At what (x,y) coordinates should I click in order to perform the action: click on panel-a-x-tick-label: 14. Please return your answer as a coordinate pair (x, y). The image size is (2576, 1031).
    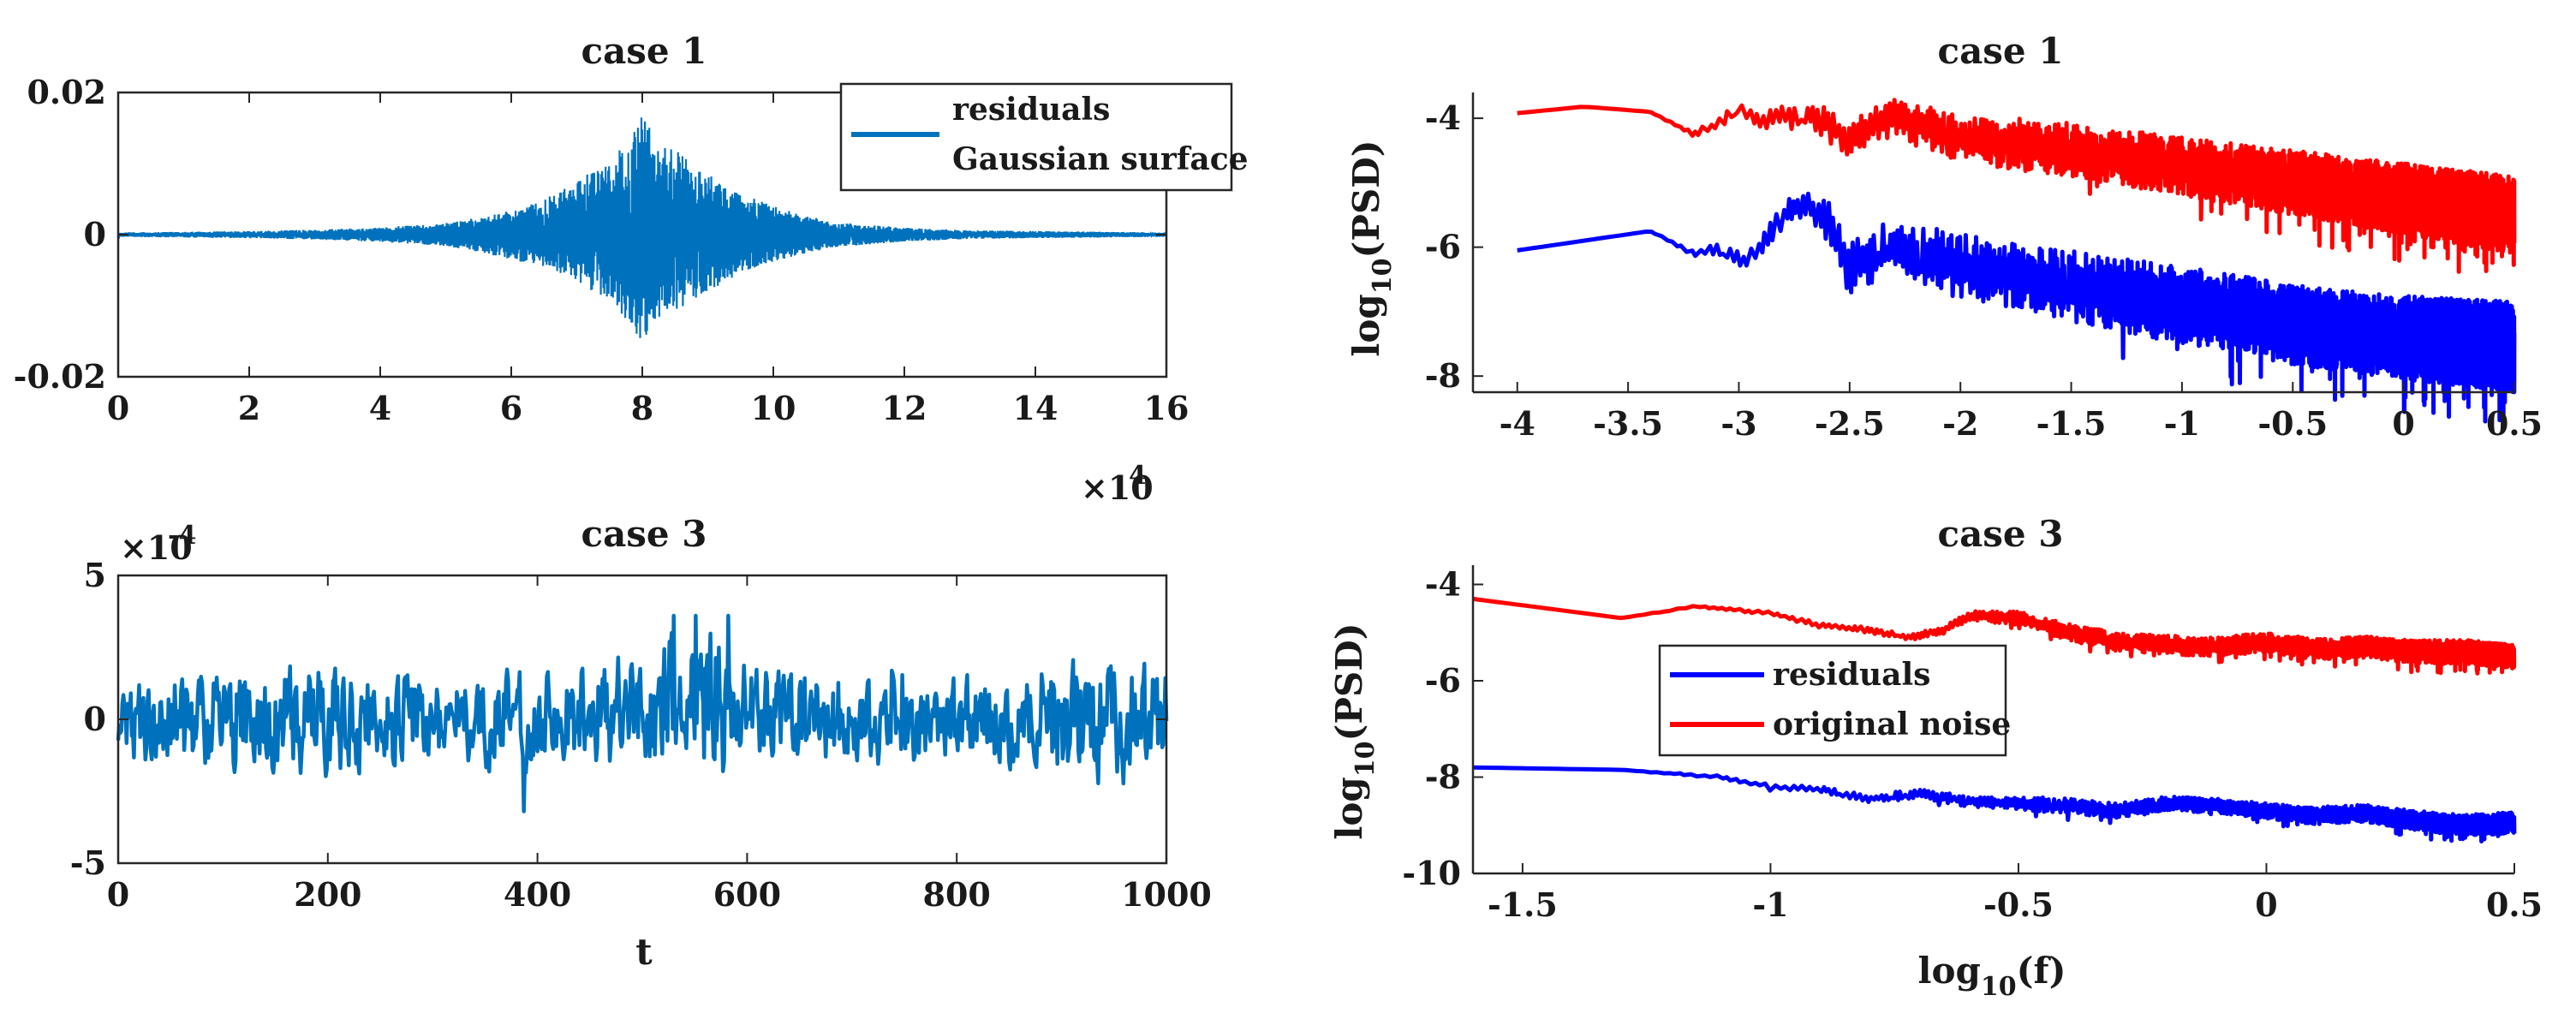
    Looking at the image, I should click on (1035, 408).